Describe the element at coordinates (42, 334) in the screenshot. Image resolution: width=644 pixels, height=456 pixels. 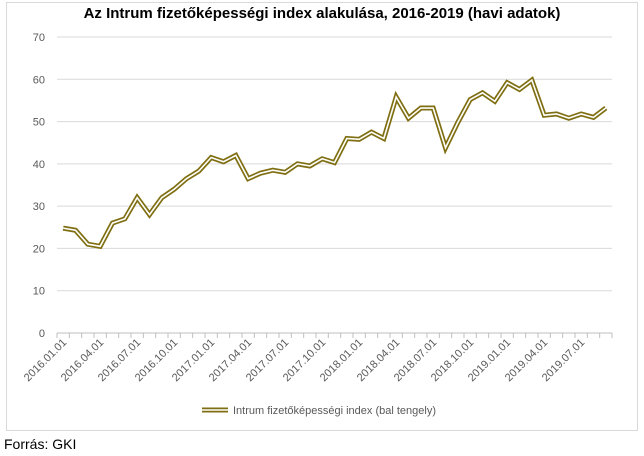
I see `y-tick-label: 0` at that location.